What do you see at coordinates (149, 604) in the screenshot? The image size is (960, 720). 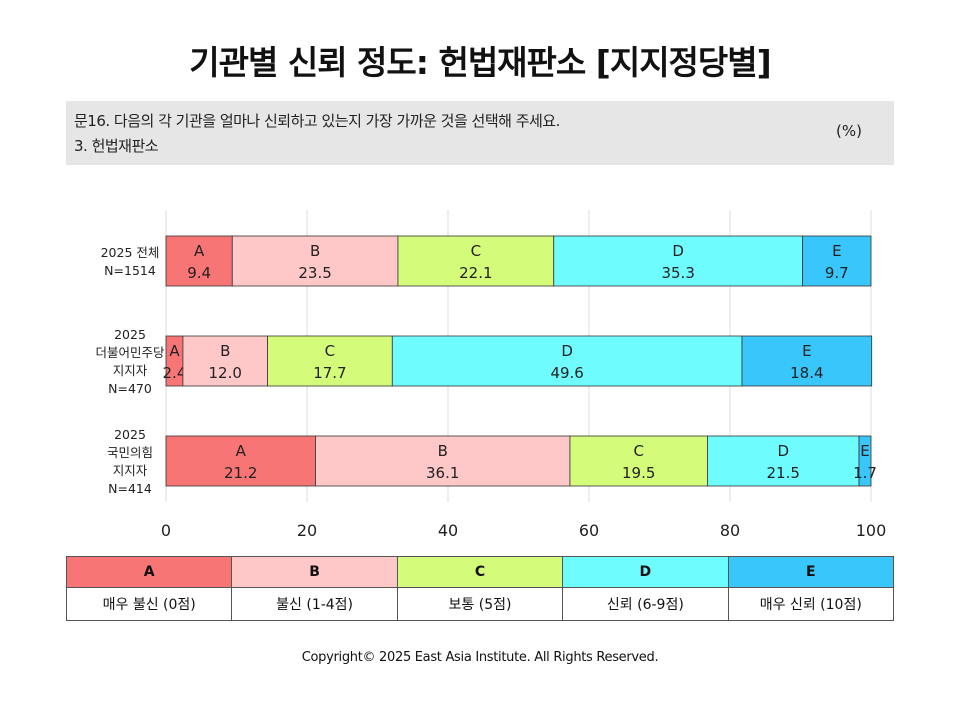 I see `legend-desc-a: 매우 불신 (0점)` at bounding box center [149, 604].